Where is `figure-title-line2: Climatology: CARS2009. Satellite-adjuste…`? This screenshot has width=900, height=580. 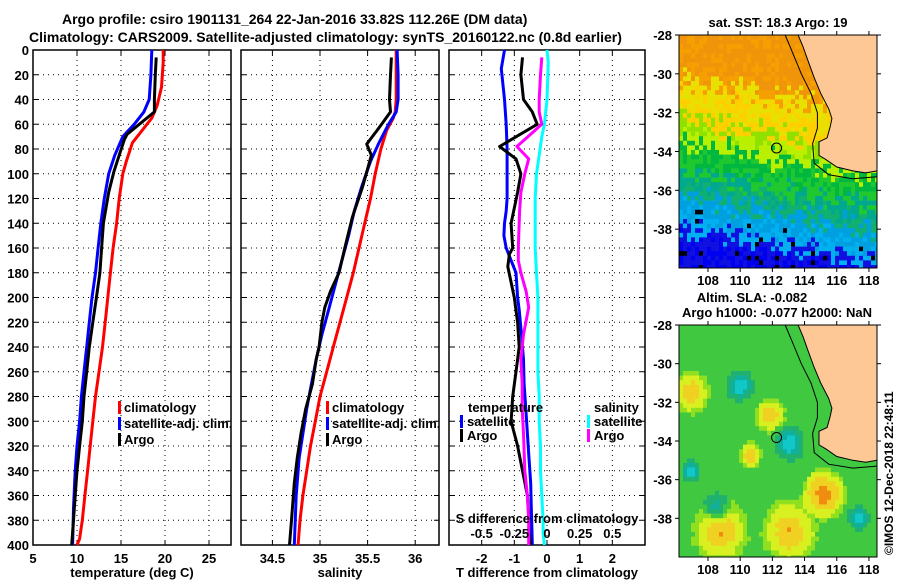
figure-title-line2: Climatology: CARS2009. Satellite-adjuste… is located at coordinates (325, 37).